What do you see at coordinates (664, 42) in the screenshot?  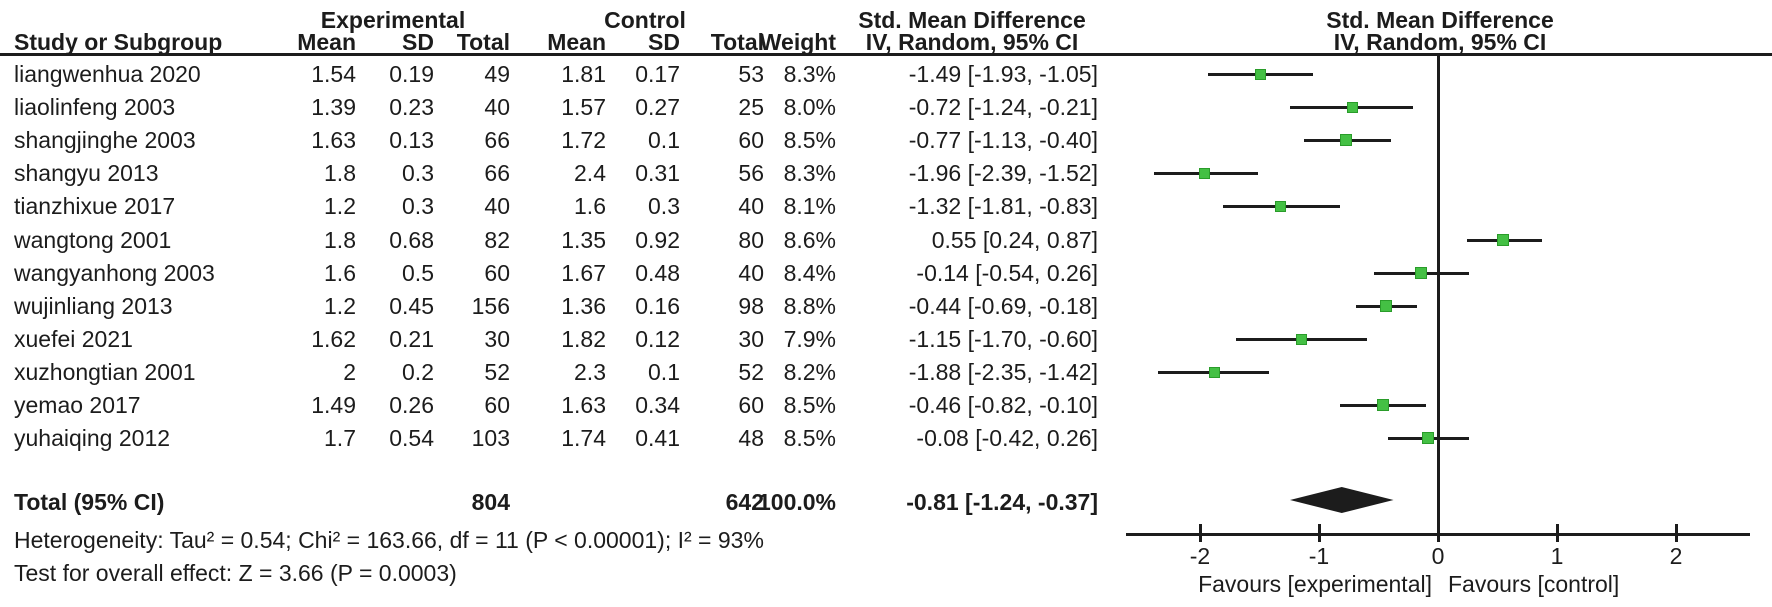 I see `col-header-sd-control: SD` at bounding box center [664, 42].